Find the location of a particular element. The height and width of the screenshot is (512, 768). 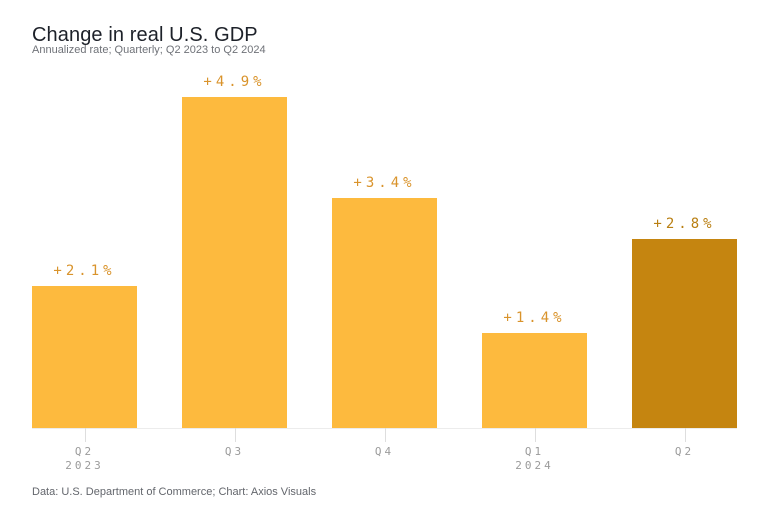

data-label: +2.1% is located at coordinates (84, 271).